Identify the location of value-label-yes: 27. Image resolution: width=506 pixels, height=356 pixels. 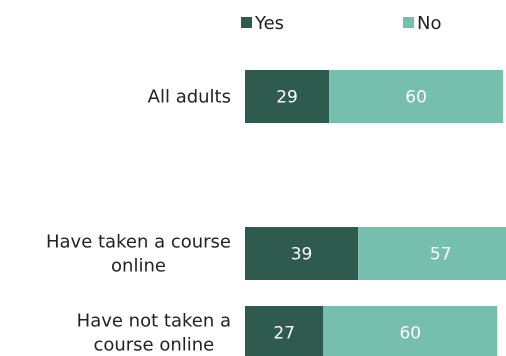
(284, 334).